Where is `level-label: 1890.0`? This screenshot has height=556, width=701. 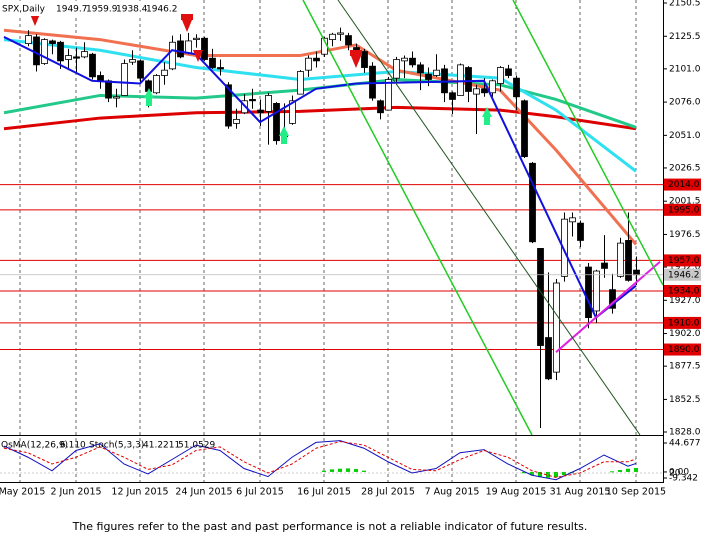 level-label: 1890.0 is located at coordinates (684, 350).